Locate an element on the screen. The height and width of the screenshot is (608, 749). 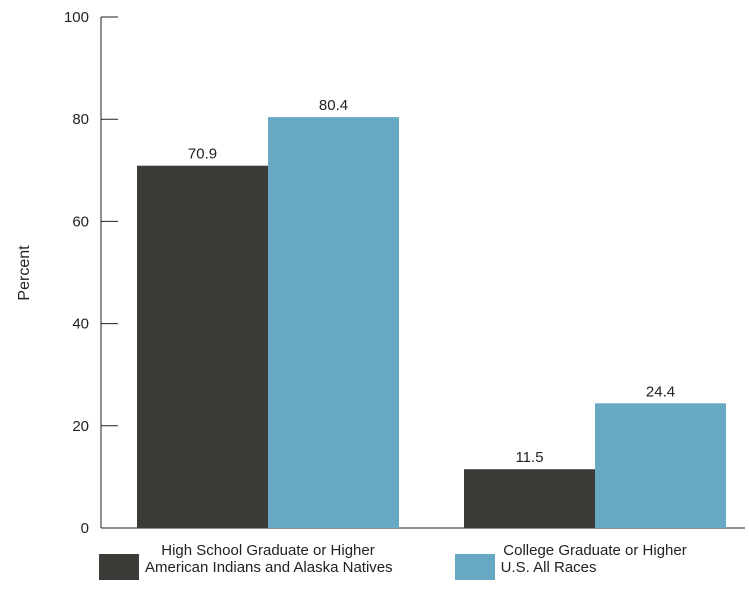
y-tick-label: 0 is located at coordinates (85, 528).